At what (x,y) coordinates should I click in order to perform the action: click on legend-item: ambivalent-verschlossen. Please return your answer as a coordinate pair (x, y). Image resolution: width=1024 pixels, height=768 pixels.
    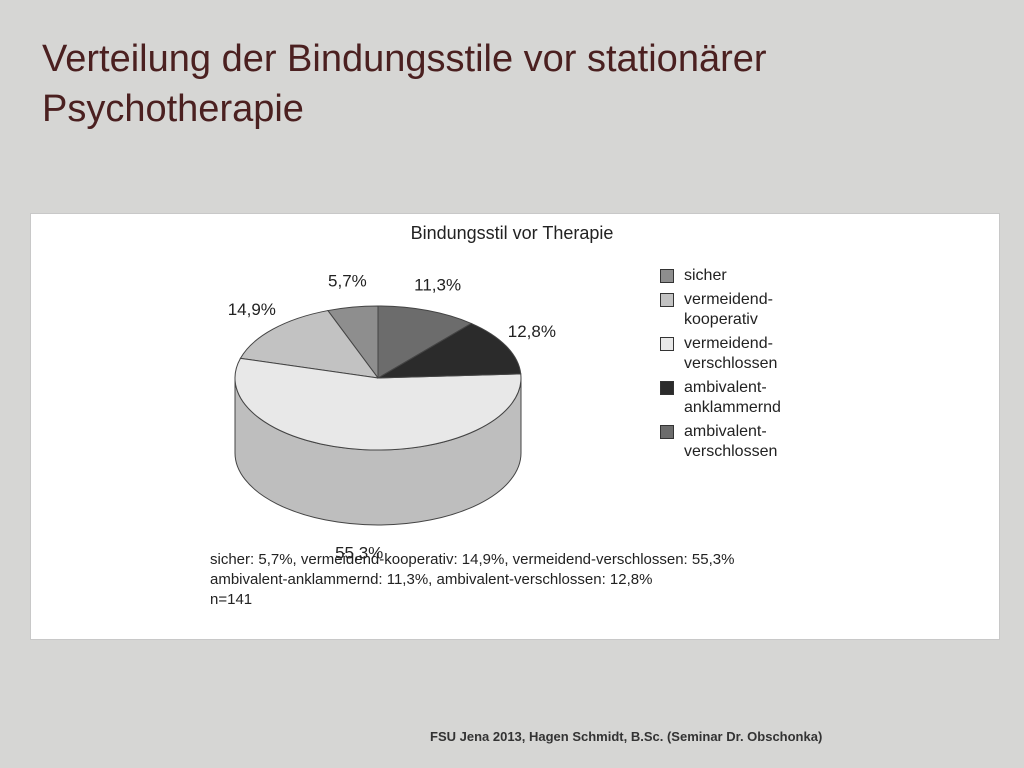
    Looking at the image, I should click on (730, 442).